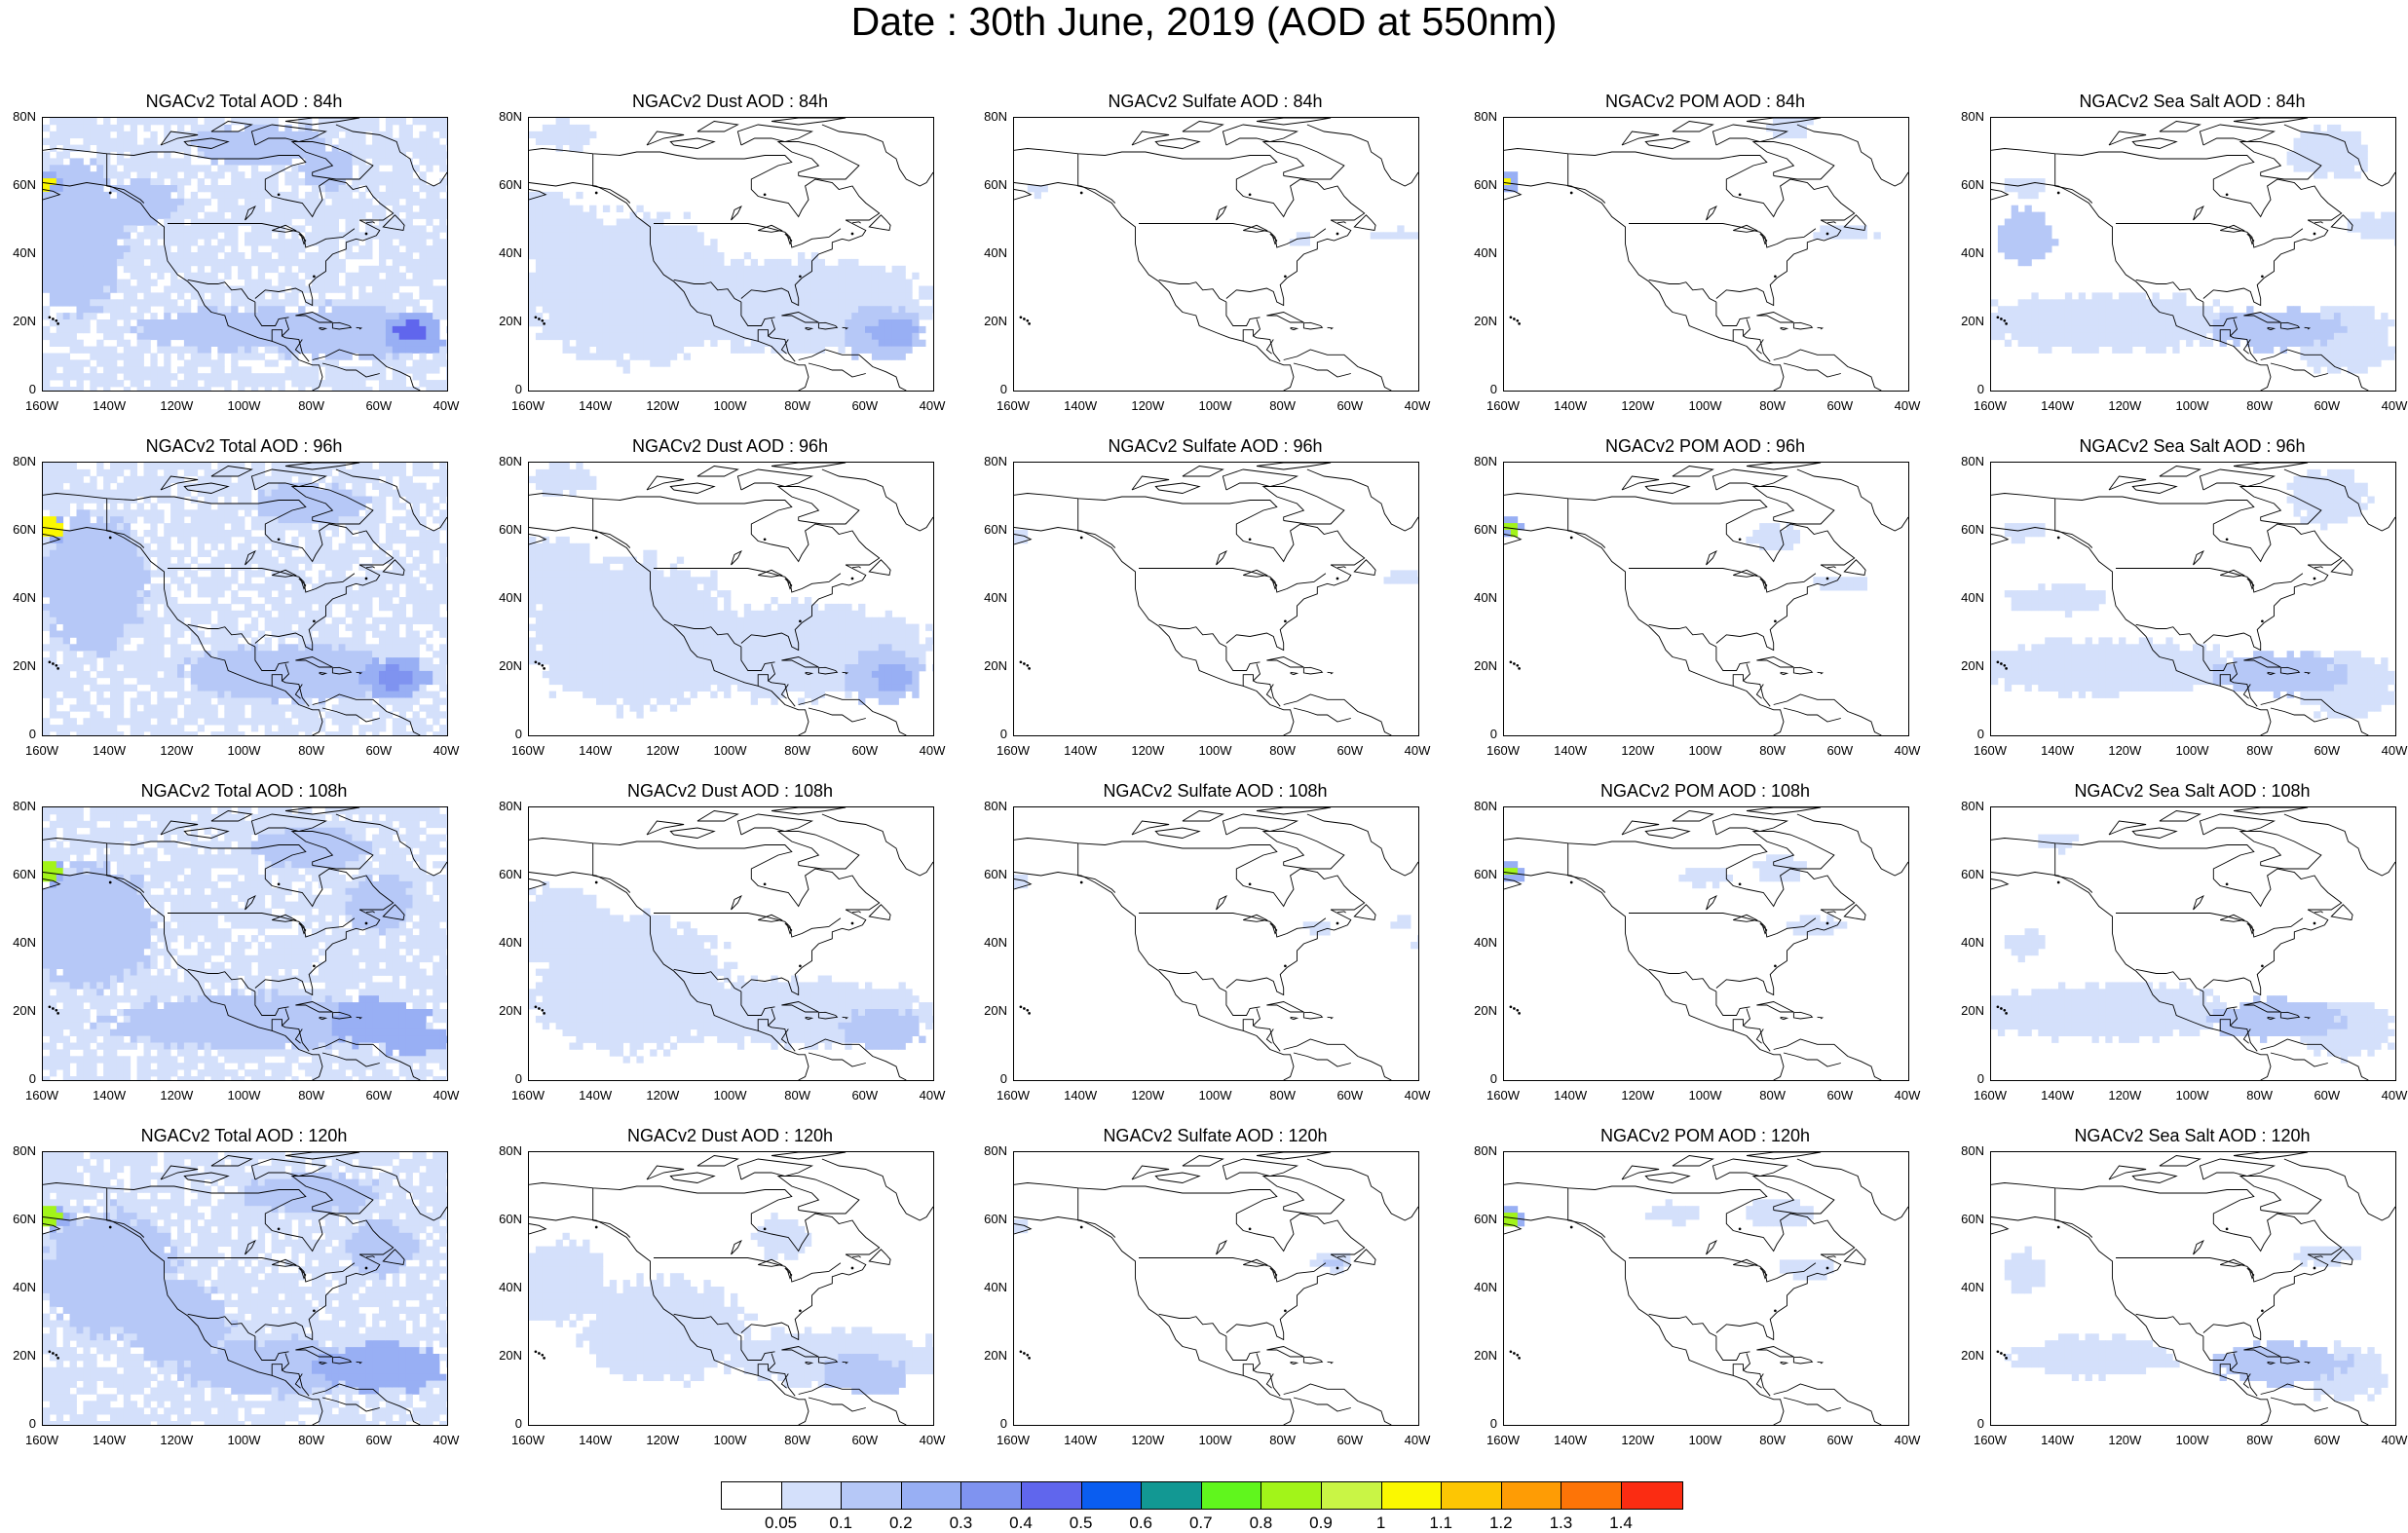 This screenshot has width=2408, height=1533. What do you see at coordinates (731, 943) in the screenshot?
I see `map-dust-108h` at bounding box center [731, 943].